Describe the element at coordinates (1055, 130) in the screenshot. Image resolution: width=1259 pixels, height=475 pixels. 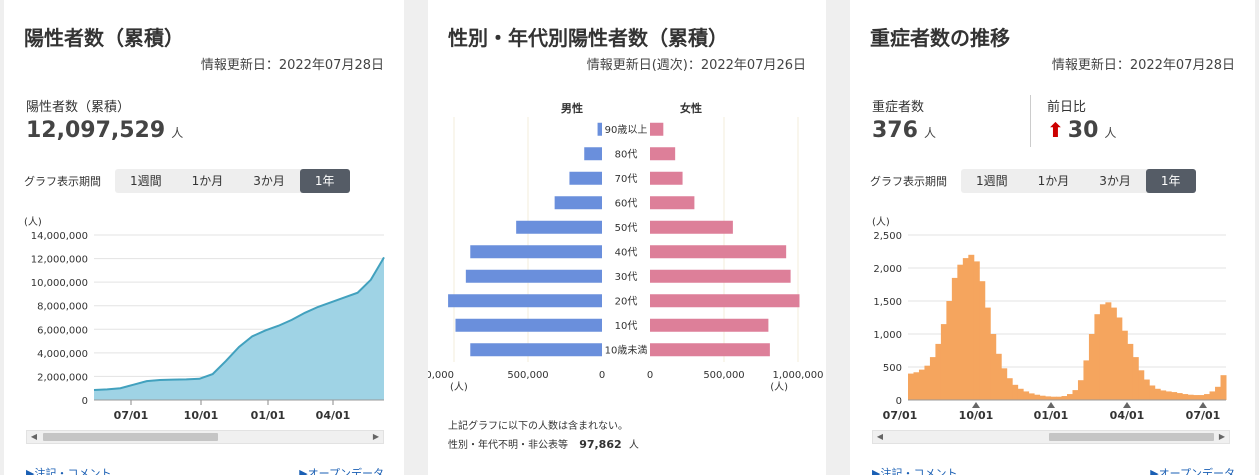
I see `arrow-up-icon: ⬆` at that location.